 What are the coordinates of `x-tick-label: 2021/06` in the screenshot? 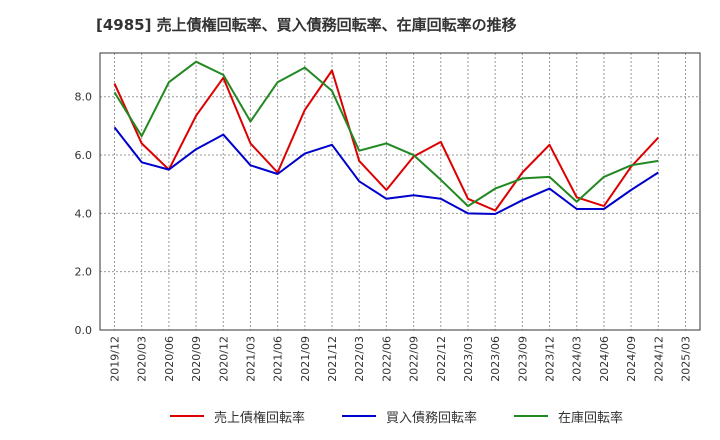 It's located at (278, 359).